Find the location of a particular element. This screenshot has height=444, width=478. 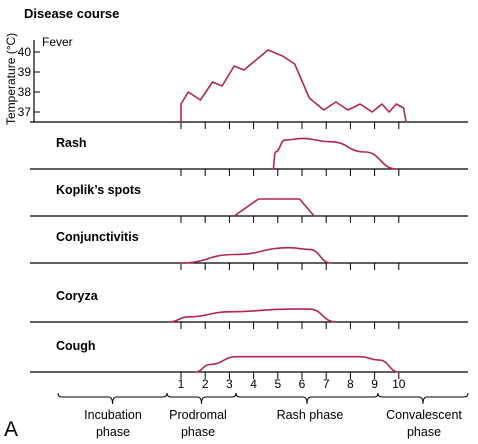

symptom-label: Rash is located at coordinates (71, 143).